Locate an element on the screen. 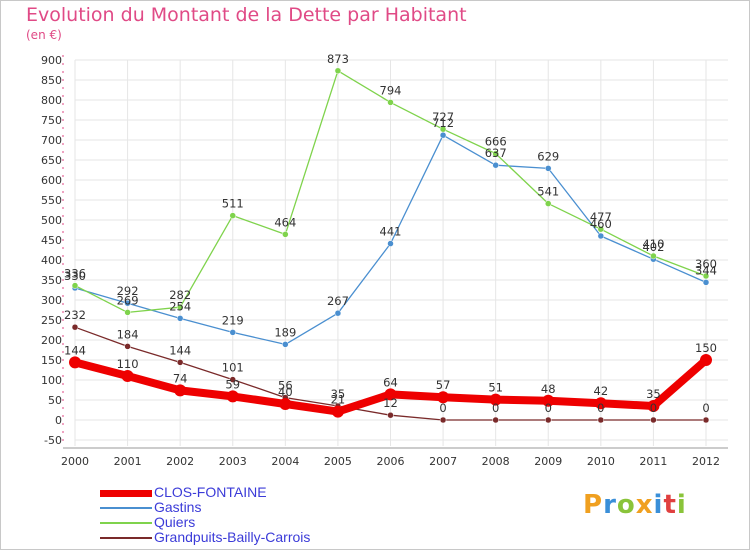  proxiti-logo: Proxiti is located at coordinates (635, 505).